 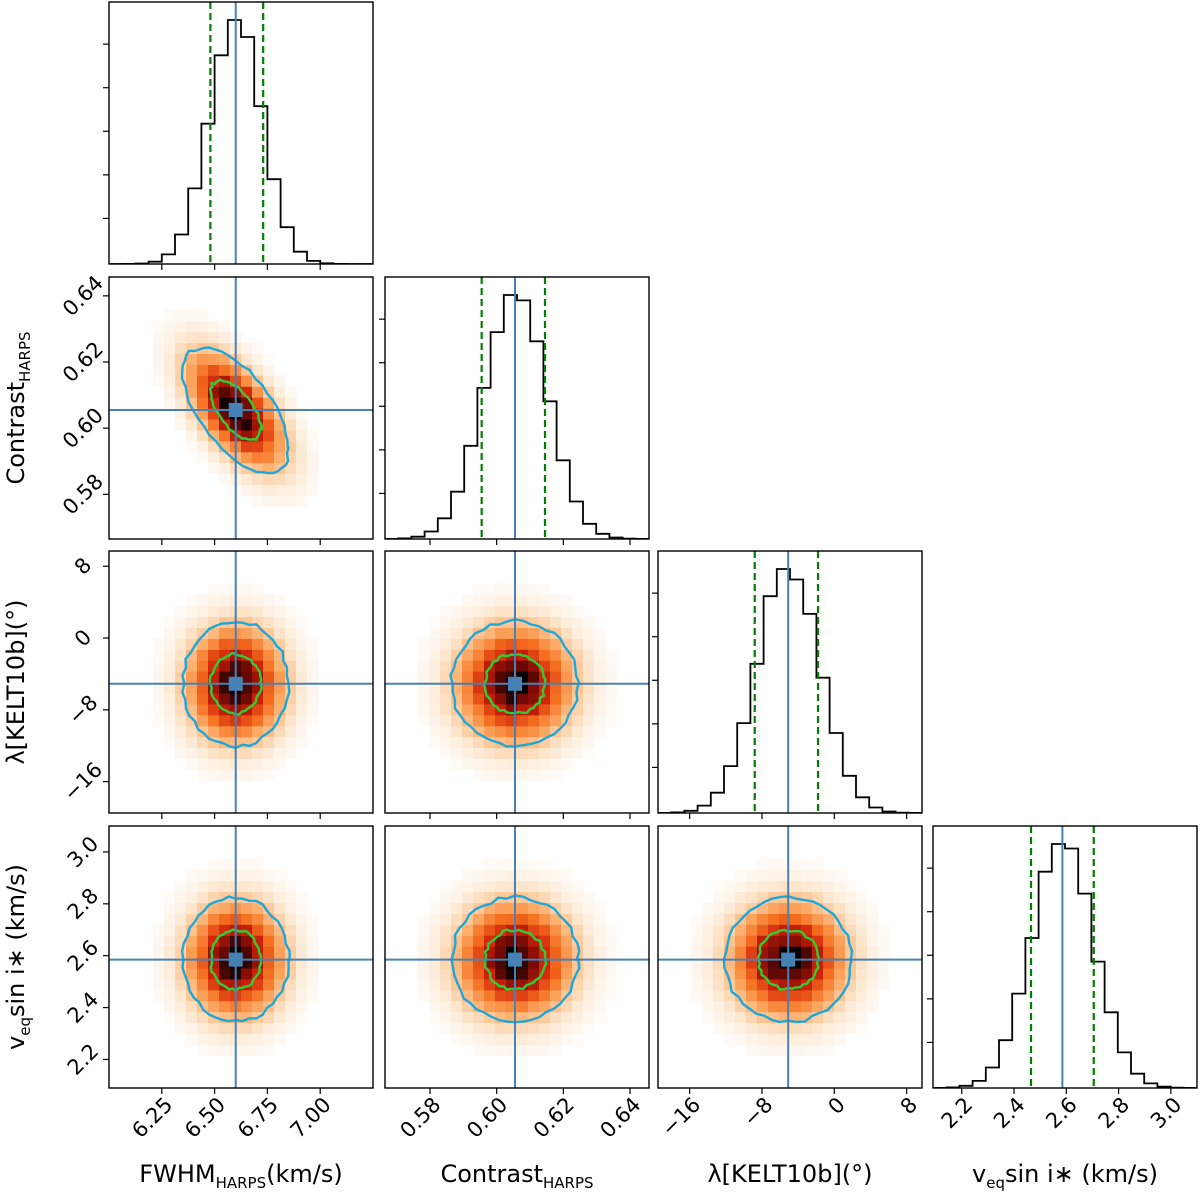 What do you see at coordinates (235, 959) in the screenshot?
I see `contour-outer-fwhm-vsini` at bounding box center [235, 959].